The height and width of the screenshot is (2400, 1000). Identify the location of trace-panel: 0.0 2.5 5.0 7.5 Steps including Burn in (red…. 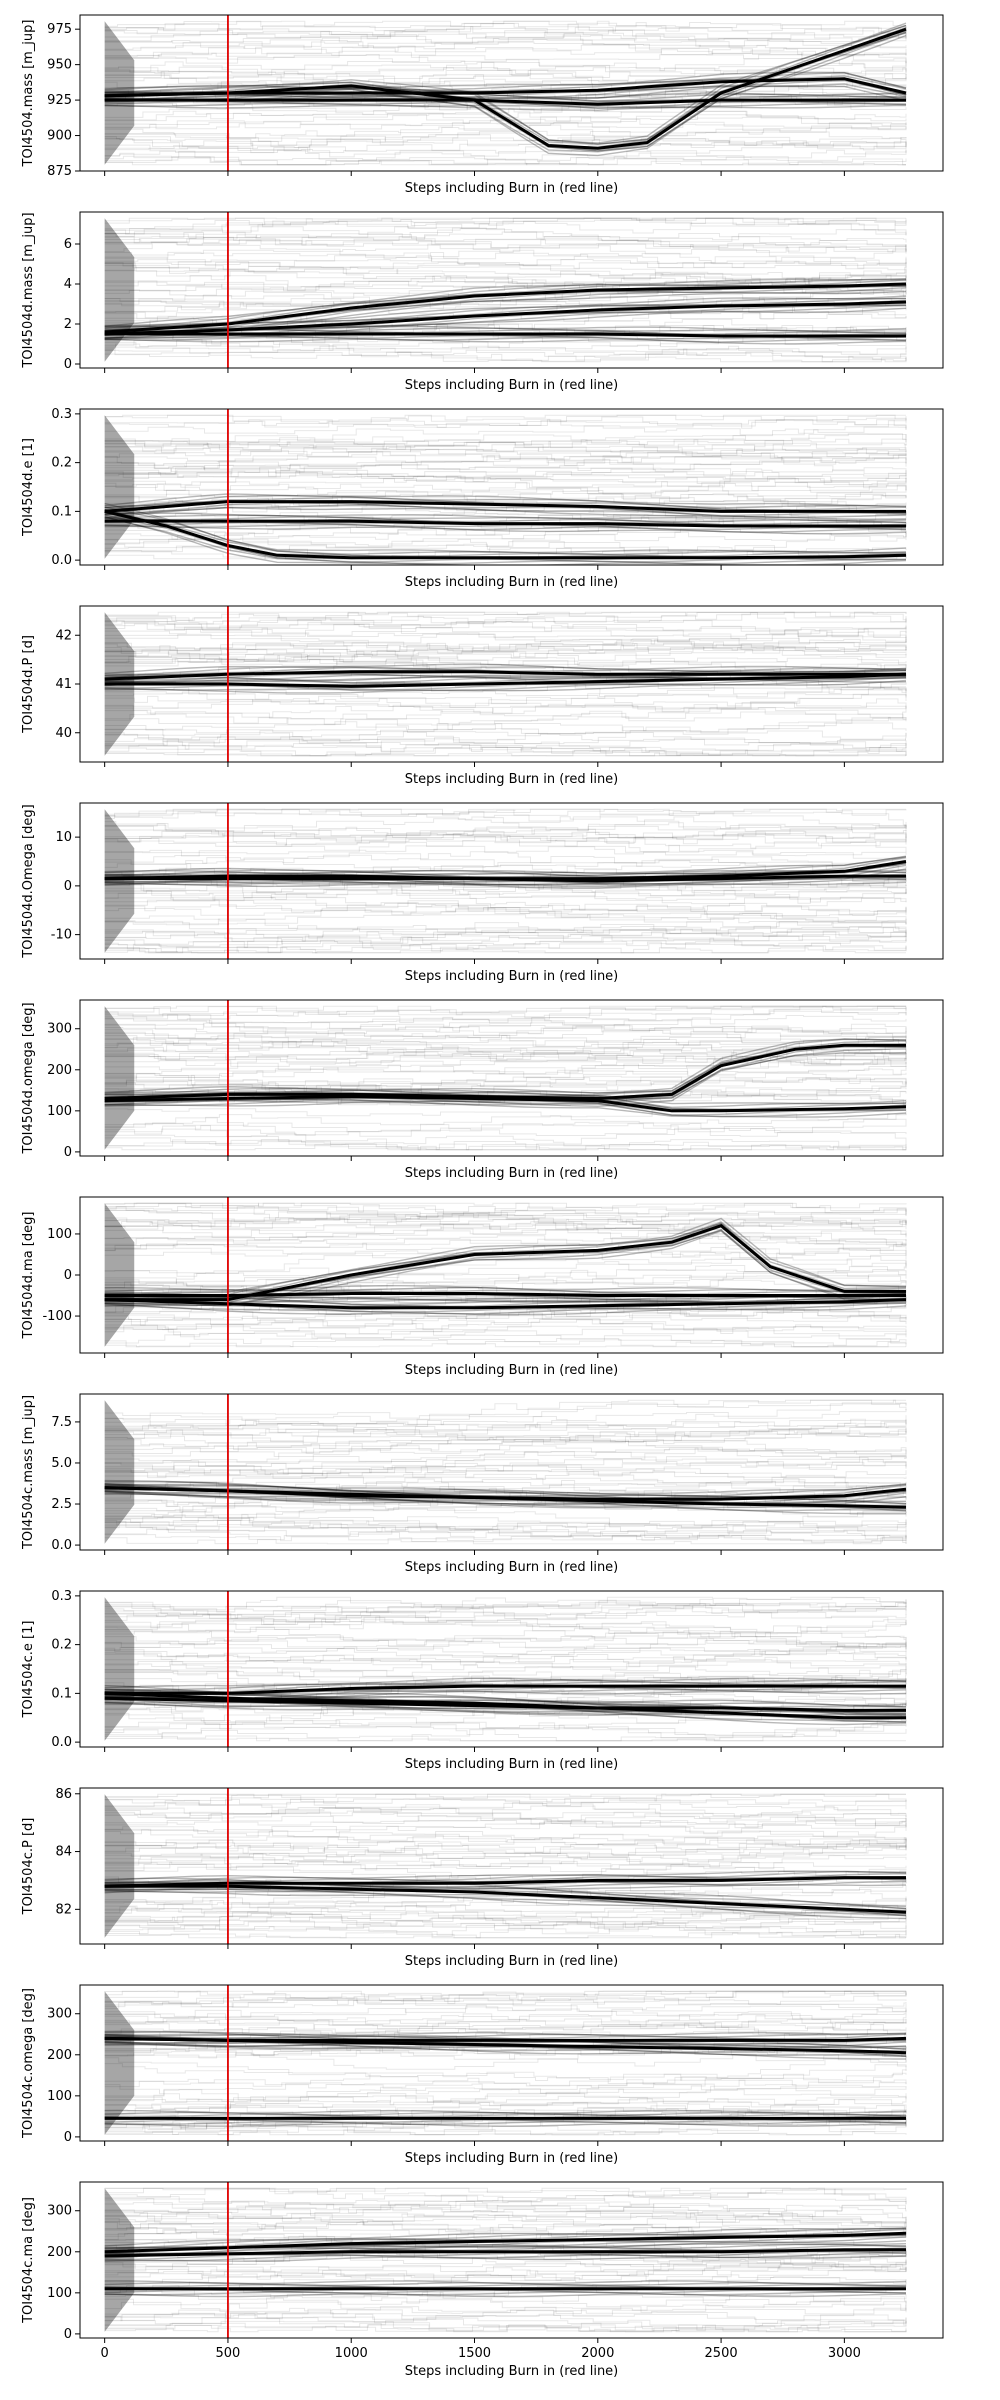
(482, 1484).